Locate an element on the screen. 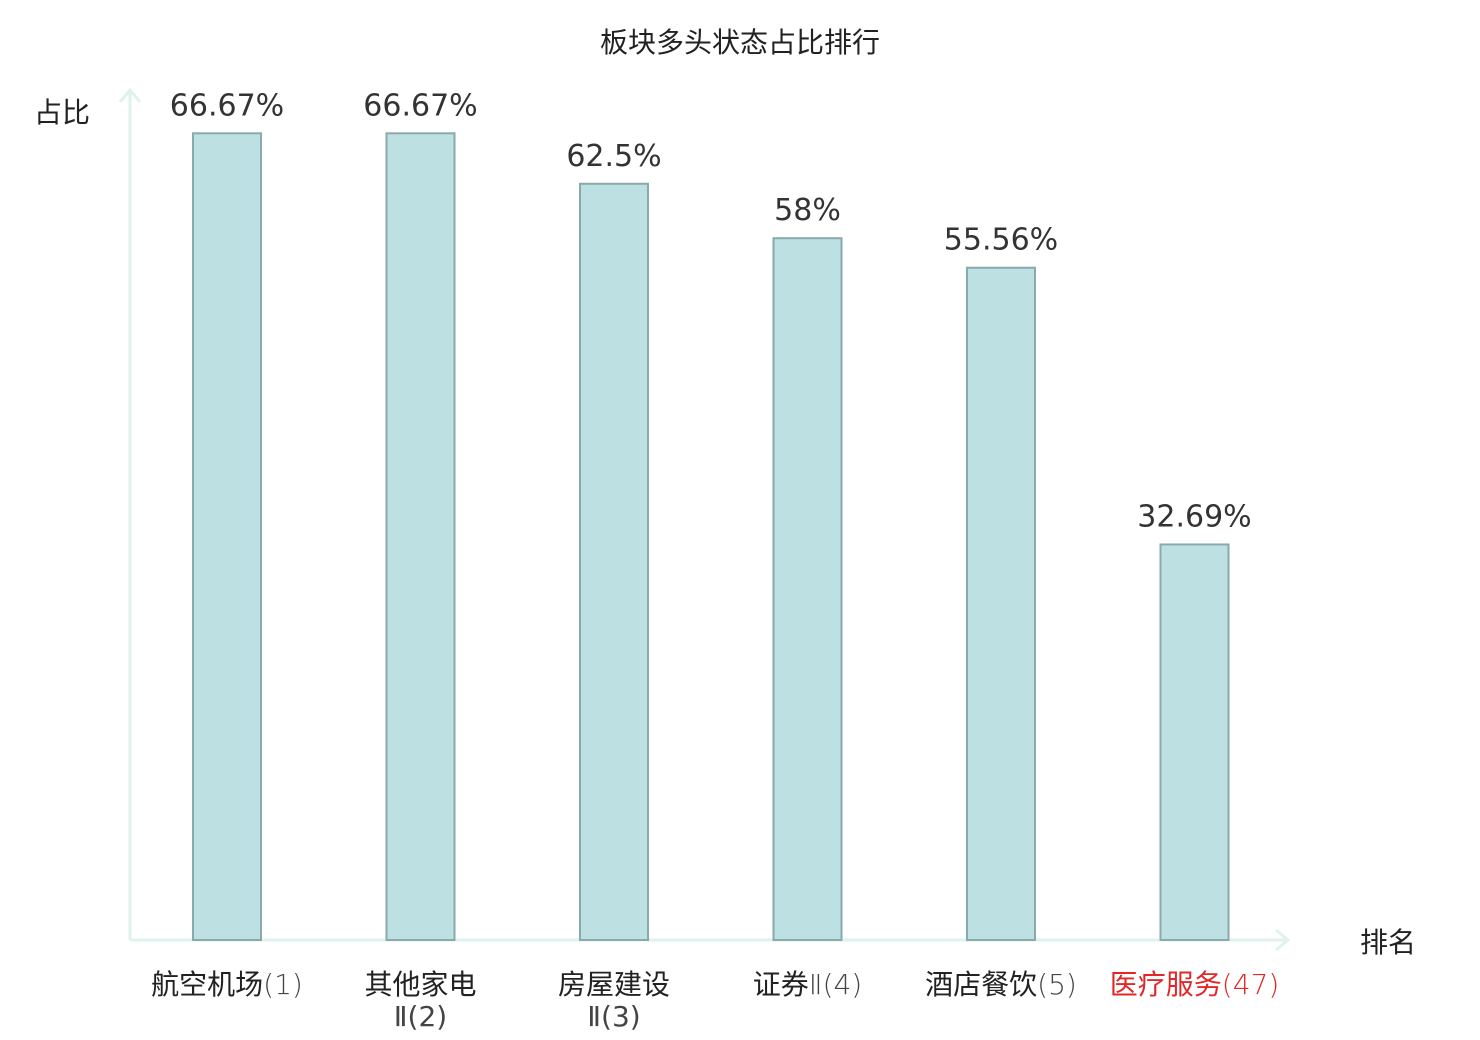  category-label-line2: Ⅱ(2) is located at coordinates (420, 1016).